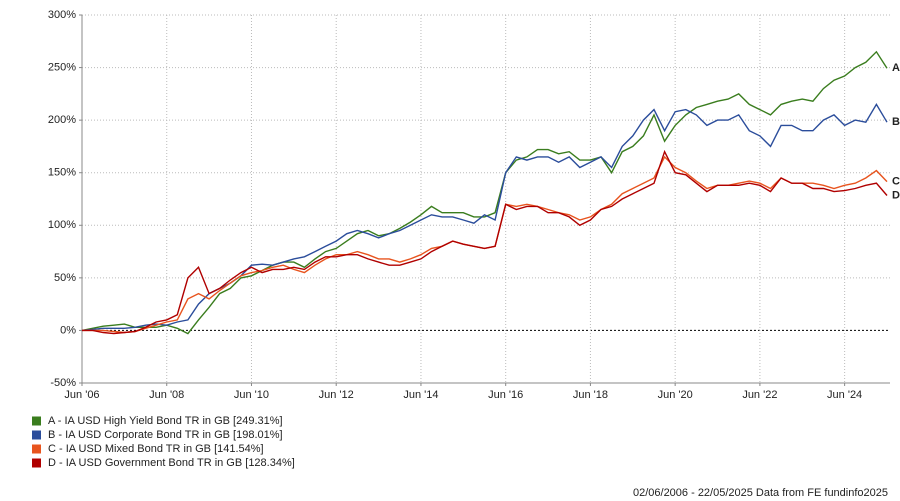 The width and height of the screenshot is (900, 501). I want to click on x-tick-label: Jun '24, so click(844, 395).